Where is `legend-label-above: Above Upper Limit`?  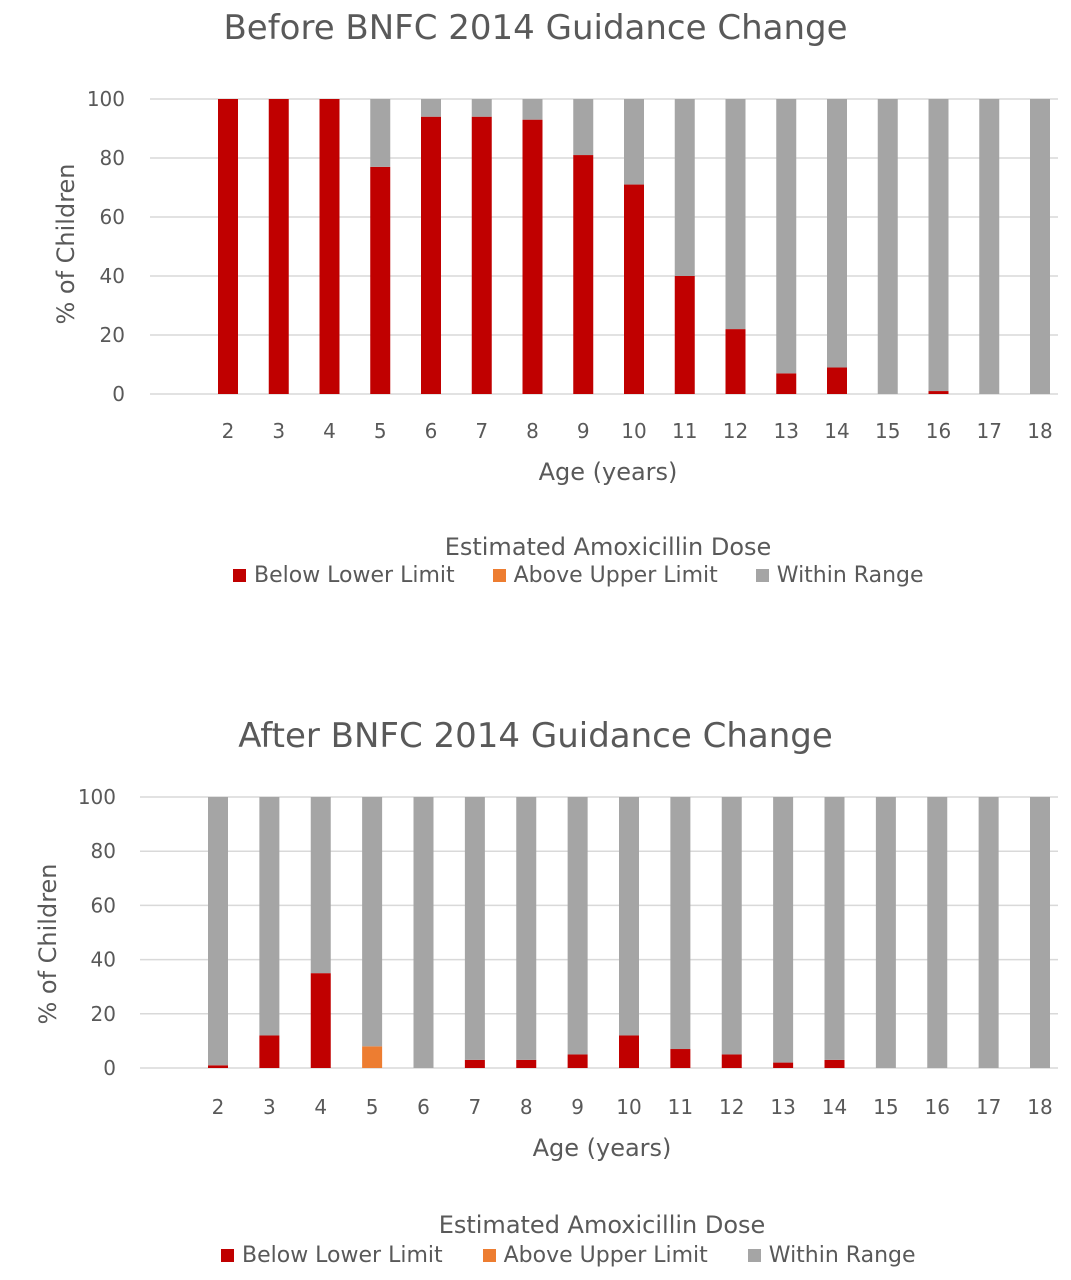
legend-label-above: Above Upper Limit is located at coordinates (605, 1255).